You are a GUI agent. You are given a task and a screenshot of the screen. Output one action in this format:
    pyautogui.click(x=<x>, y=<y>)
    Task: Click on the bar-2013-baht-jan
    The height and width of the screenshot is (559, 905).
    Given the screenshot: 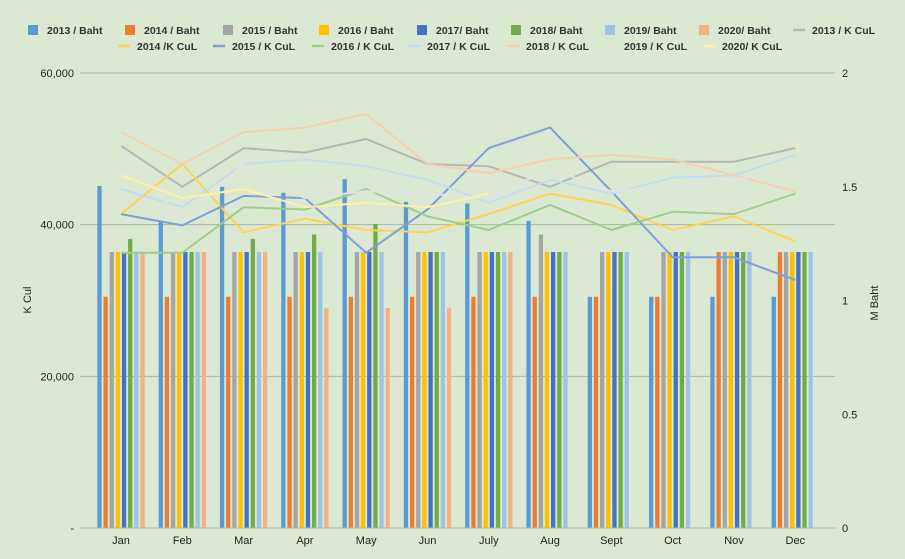 What is the action you would take?
    pyautogui.click(x=99, y=357)
    